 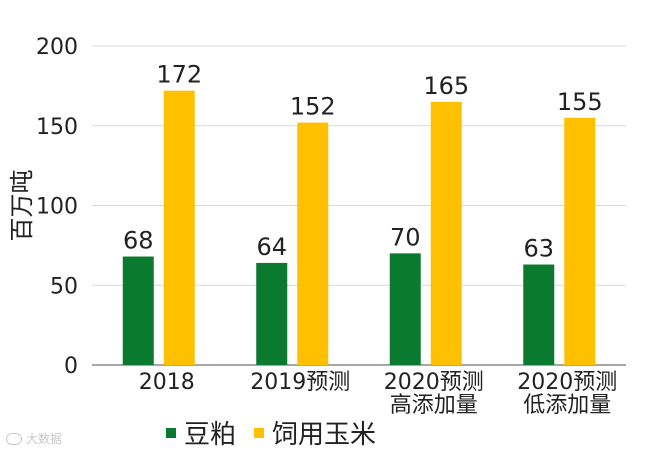 What do you see at coordinates (434, 382) in the screenshot?
I see `x-tick-label-2: 2020预测` at bounding box center [434, 382].